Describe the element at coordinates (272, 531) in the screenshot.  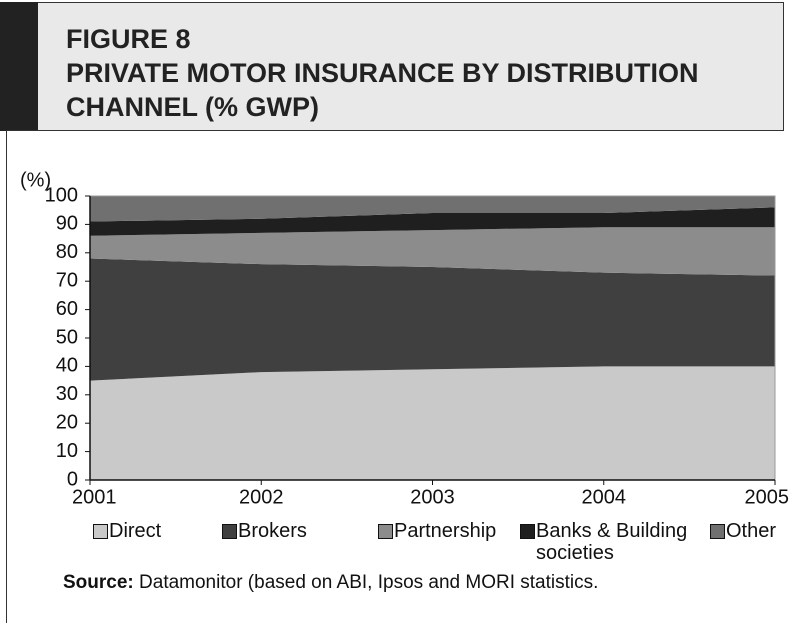
I see `legend-label: Brokers` at that location.